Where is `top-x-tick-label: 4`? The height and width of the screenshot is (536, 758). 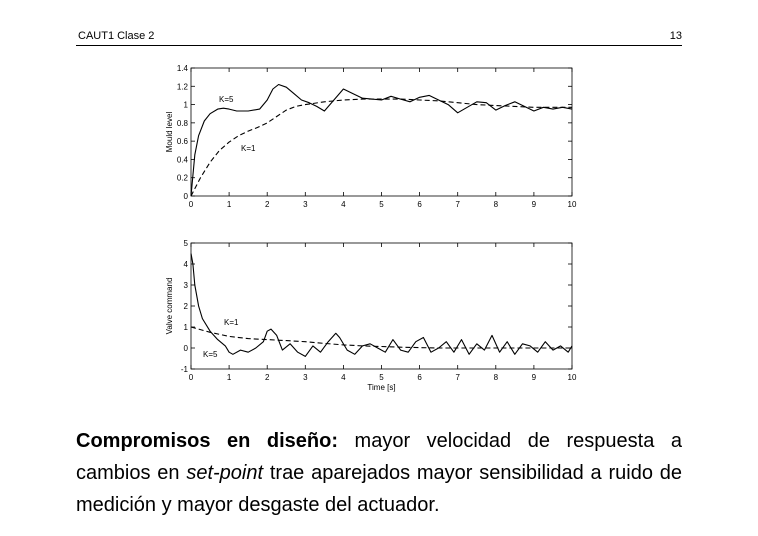
top-x-tick-label: 4 is located at coordinates (343, 204).